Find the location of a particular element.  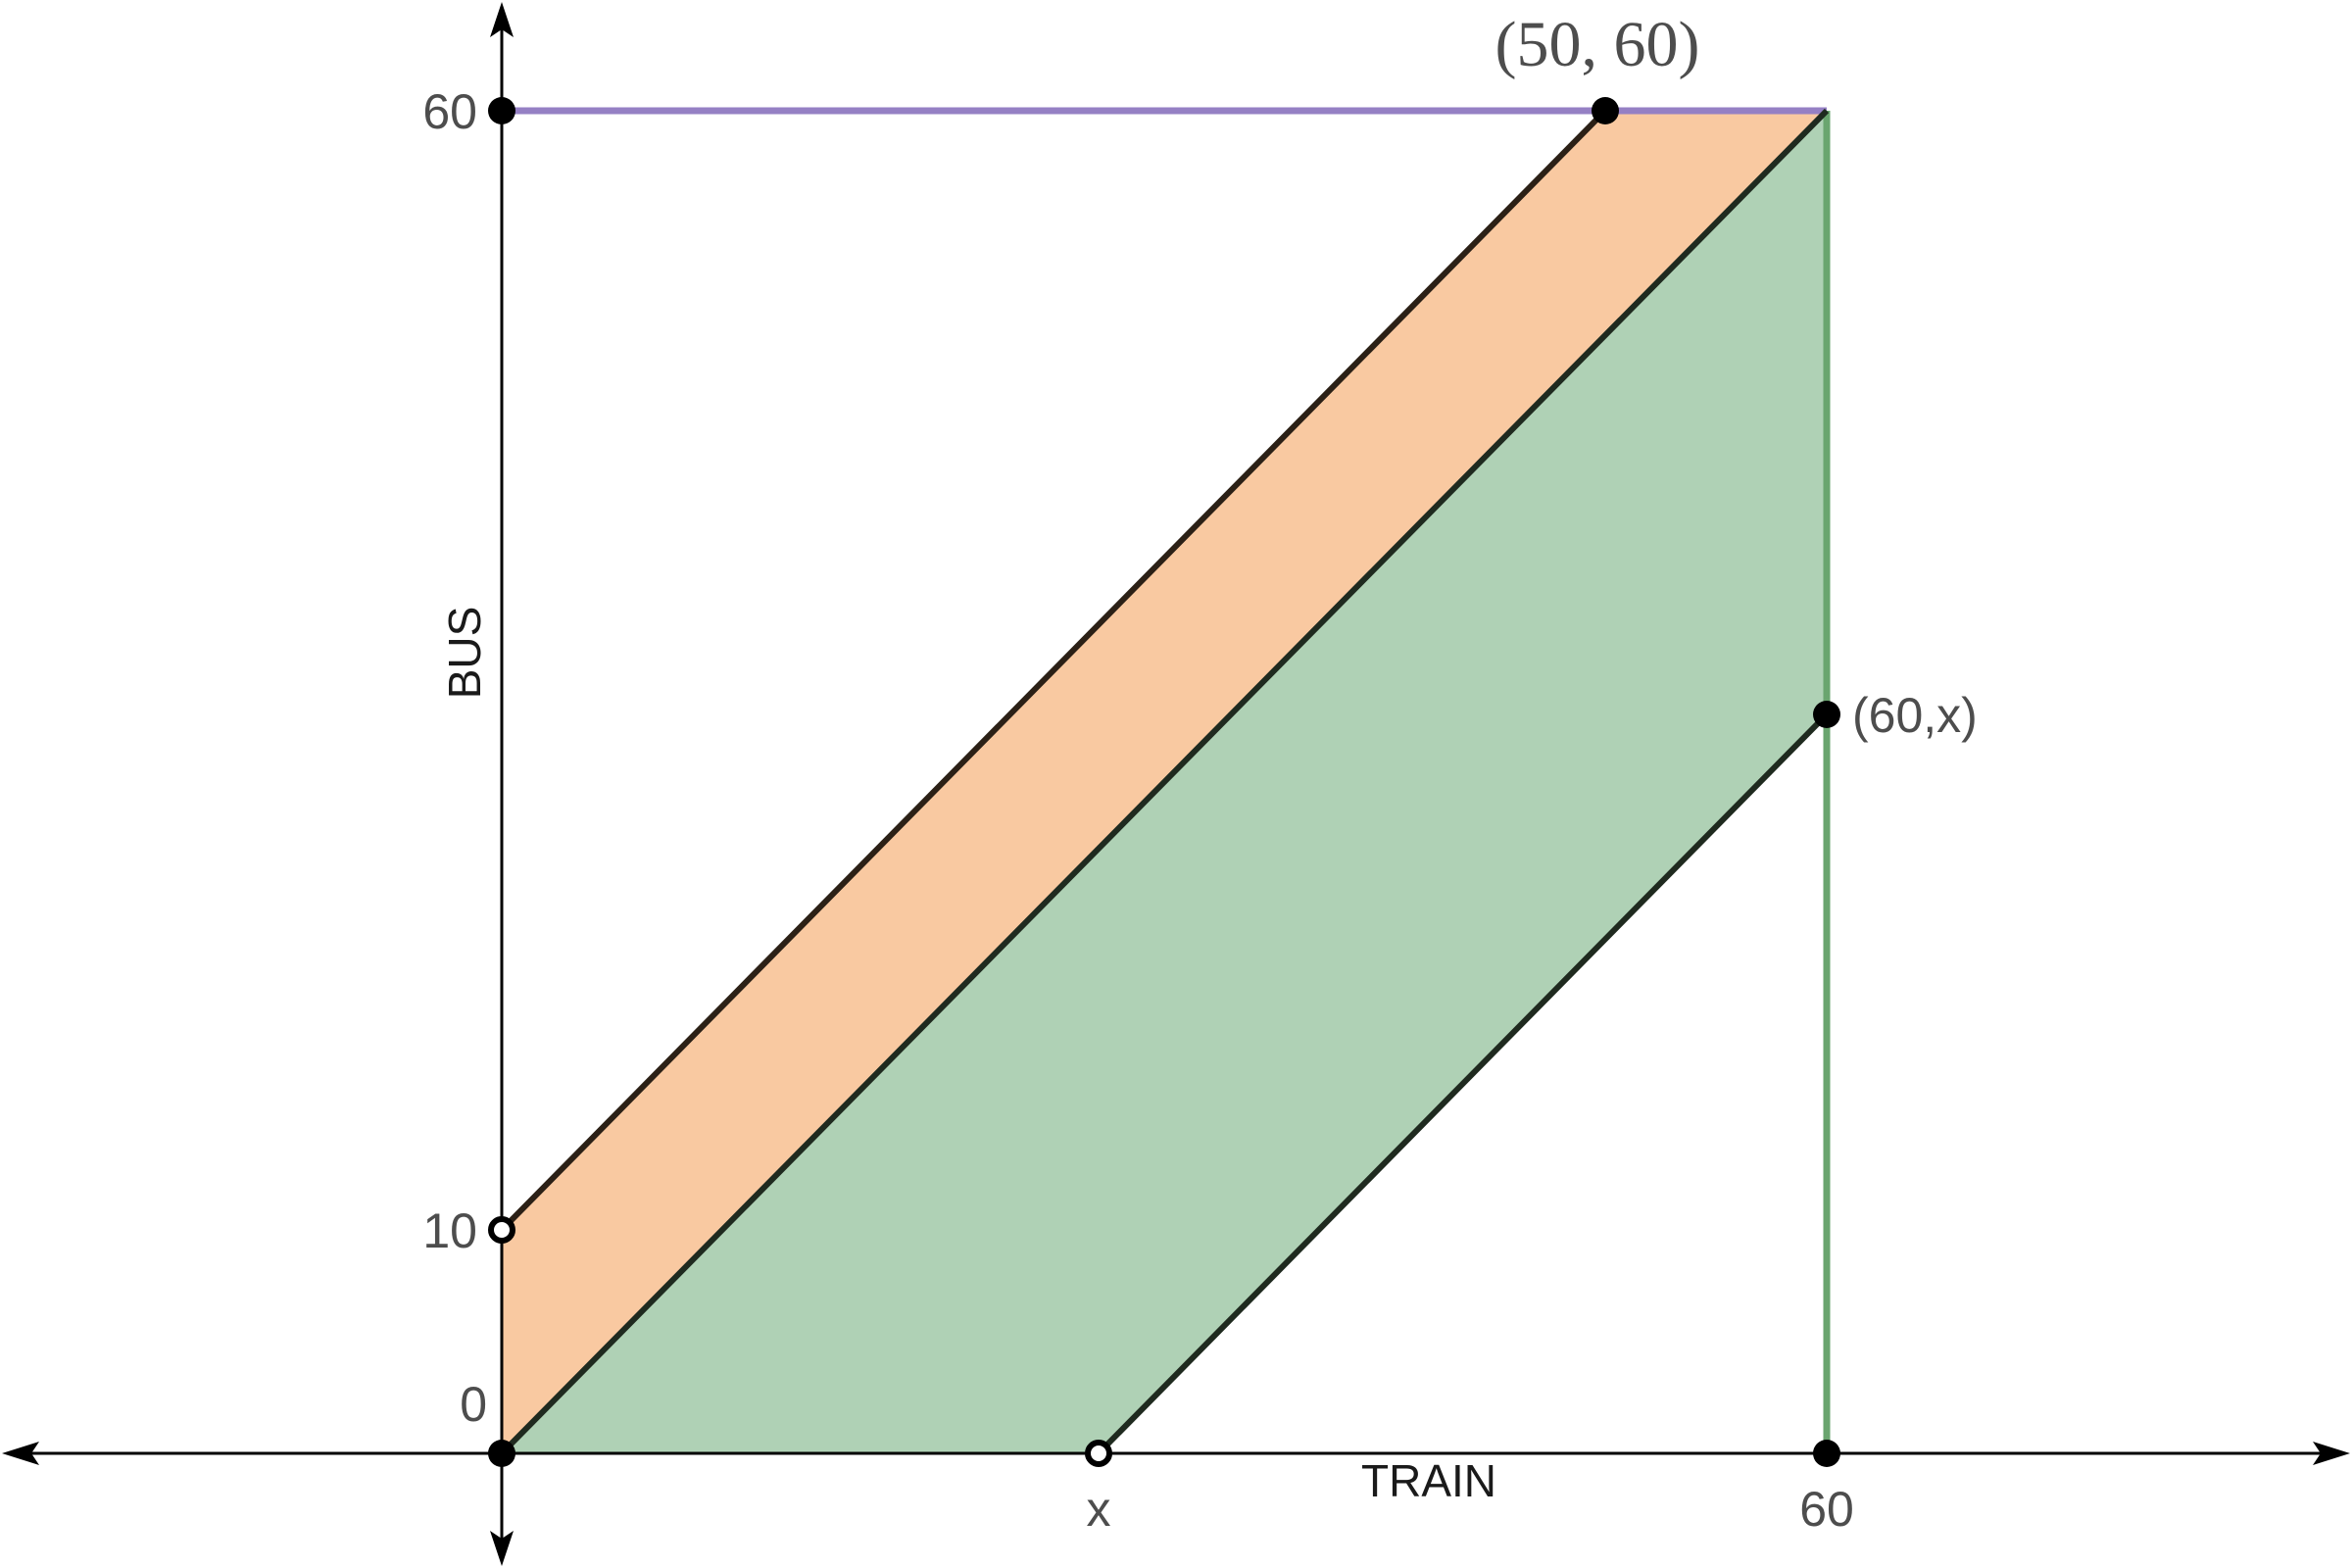

x-axis-title: TRAIN is located at coordinates (1428, 1480).